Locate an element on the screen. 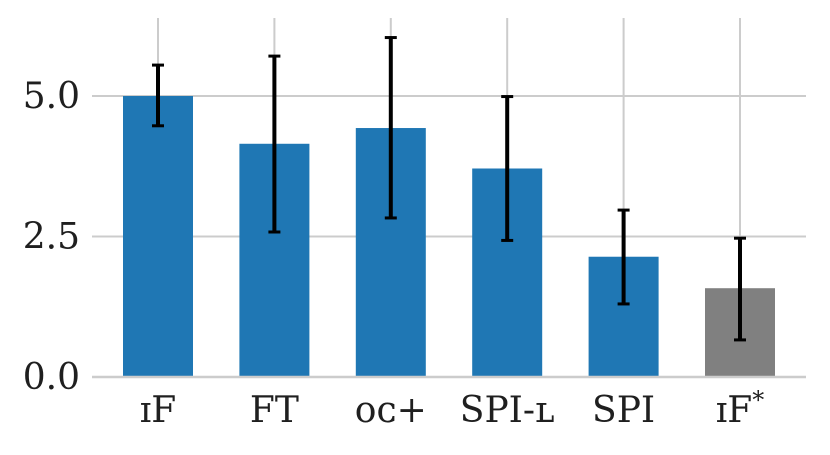 The width and height of the screenshot is (830, 455). x-tick-label-text: ᴏᴄ+ is located at coordinates (391, 410).